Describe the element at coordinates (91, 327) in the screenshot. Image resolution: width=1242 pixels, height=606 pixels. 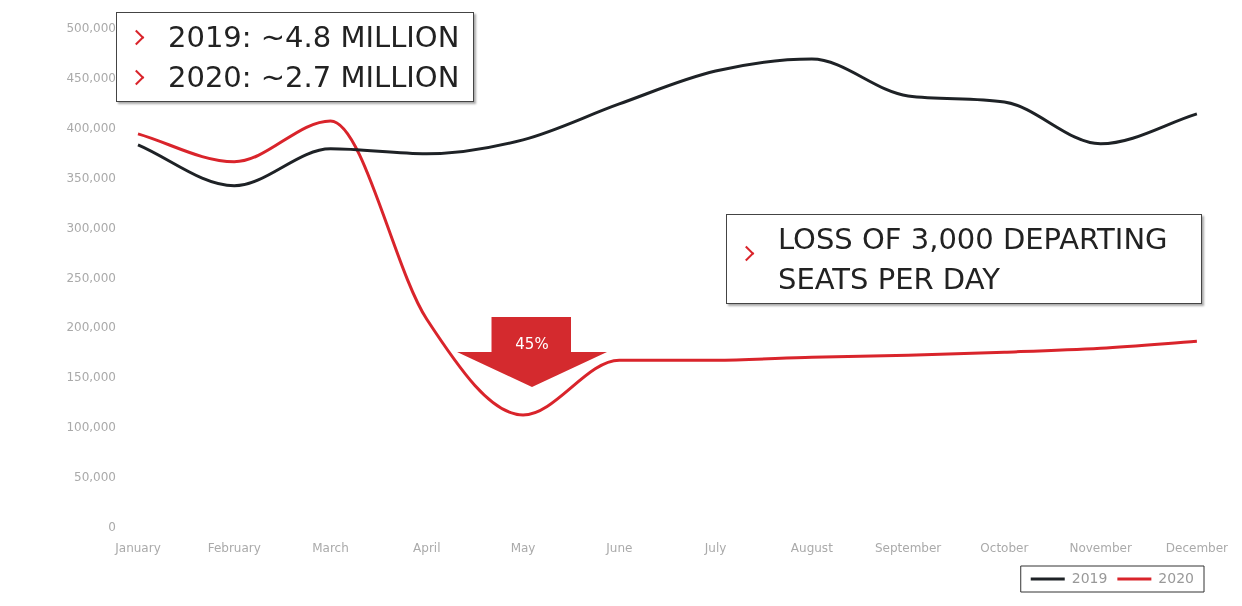
I see `y-tick-label: 200,000` at that location.